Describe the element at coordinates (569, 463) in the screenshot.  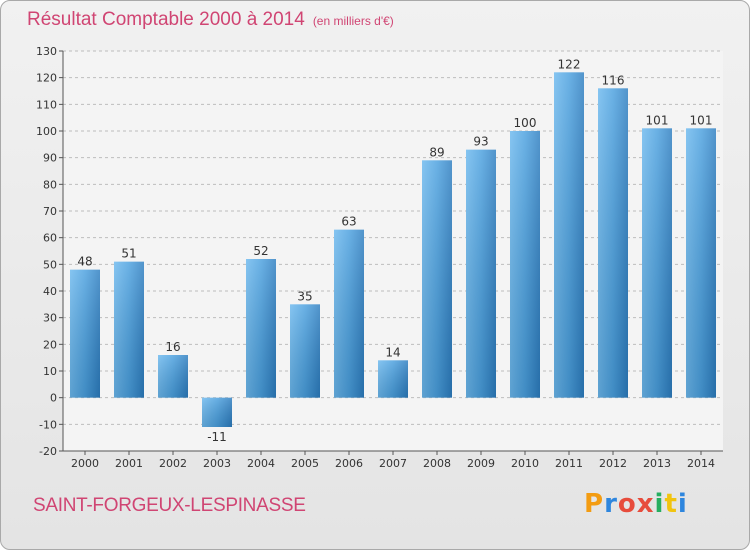
I see `x-tick-label: 2011` at that location.